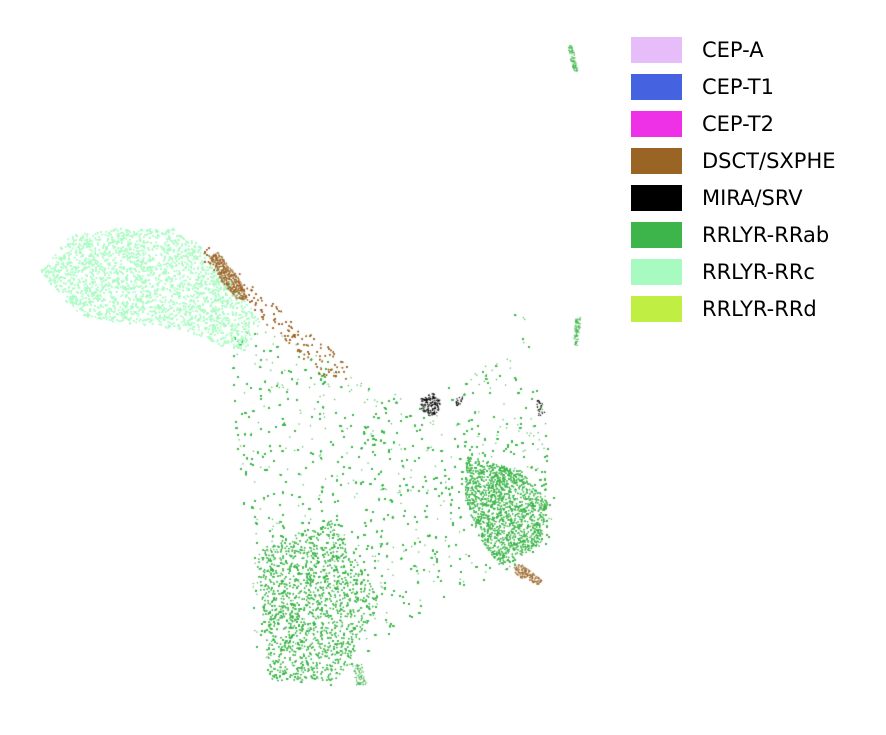 The image size is (886, 735). I want to click on legend-entry-rrlyr-rrc: RRLYR-RRc, so click(733, 271).